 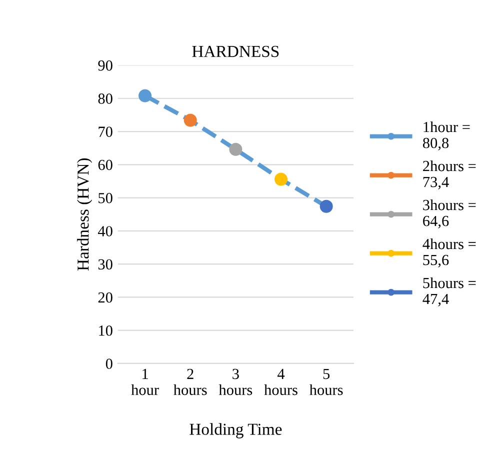 What do you see at coordinates (105, 231) in the screenshot?
I see `y-tick-label: 40` at bounding box center [105, 231].